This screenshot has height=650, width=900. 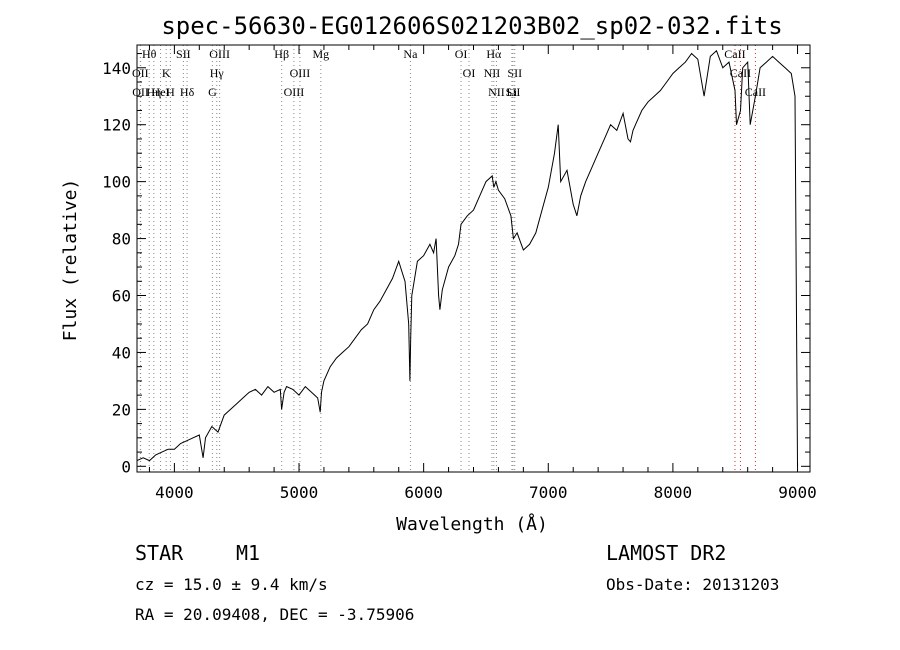 I want to click on x-tick-label: 7000, so click(x=548, y=492).